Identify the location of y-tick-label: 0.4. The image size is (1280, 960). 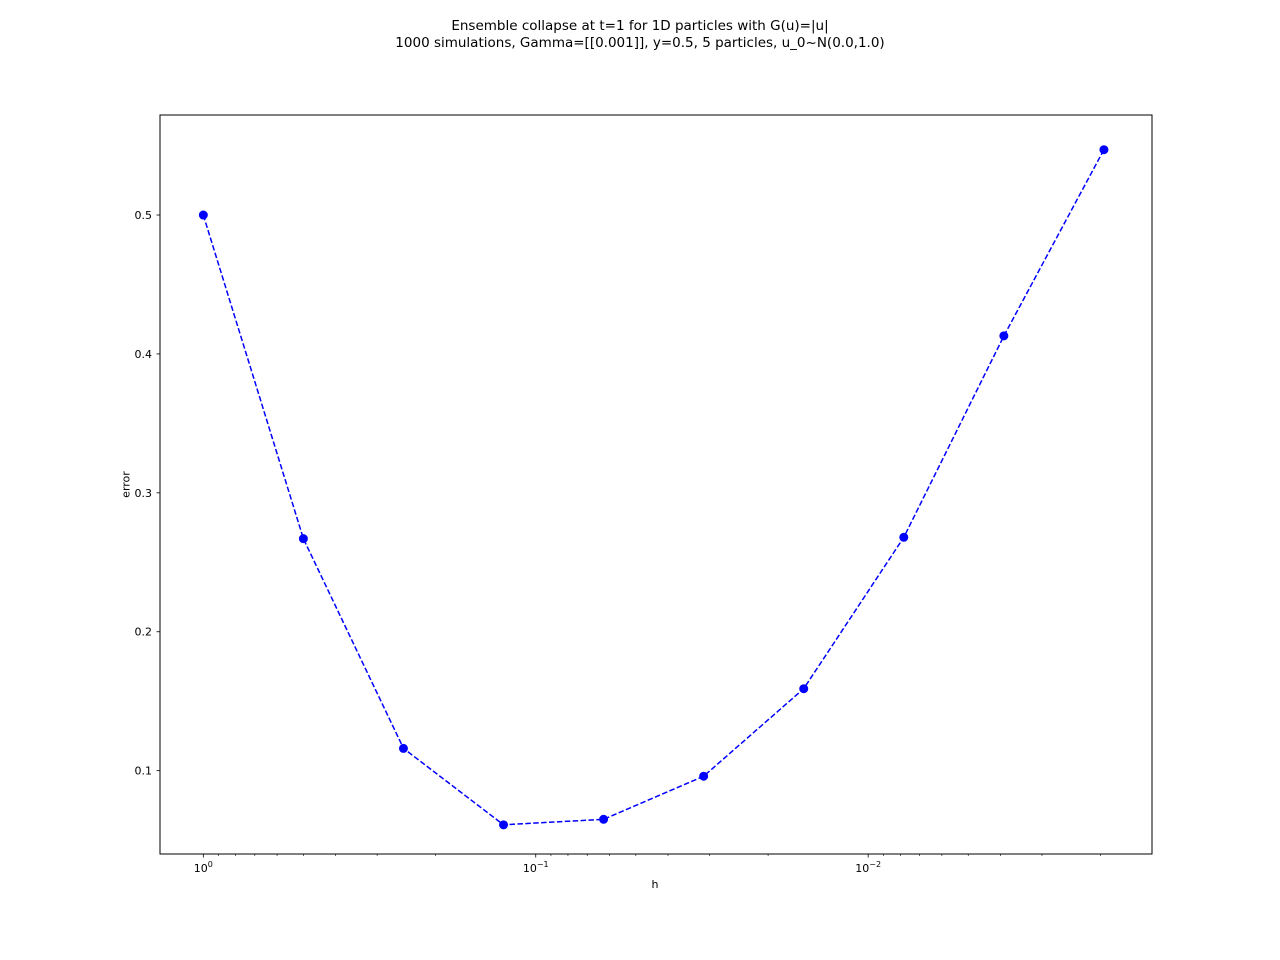
(144, 354).